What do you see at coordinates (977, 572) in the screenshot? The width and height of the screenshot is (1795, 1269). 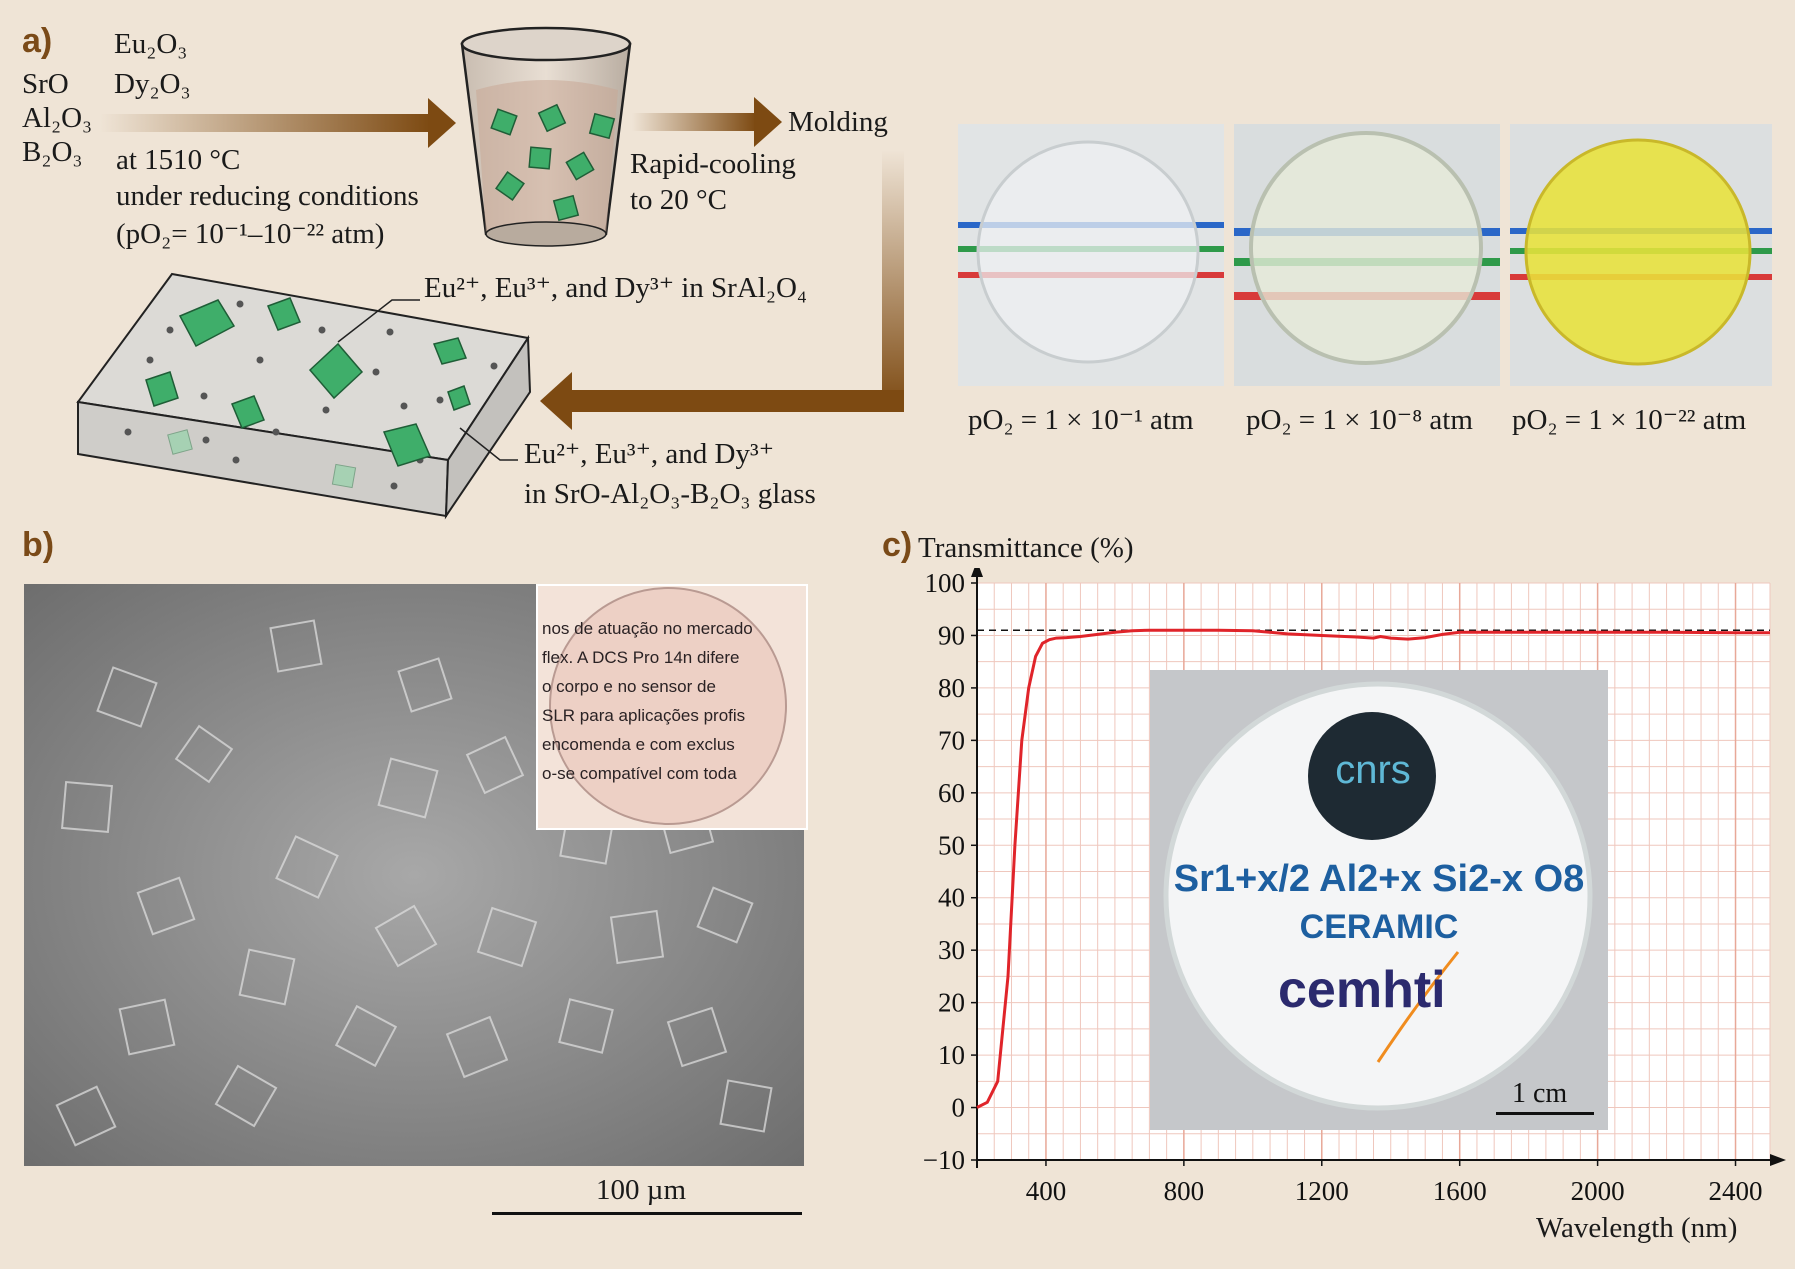 I see `y-axis-arrow` at bounding box center [977, 572].